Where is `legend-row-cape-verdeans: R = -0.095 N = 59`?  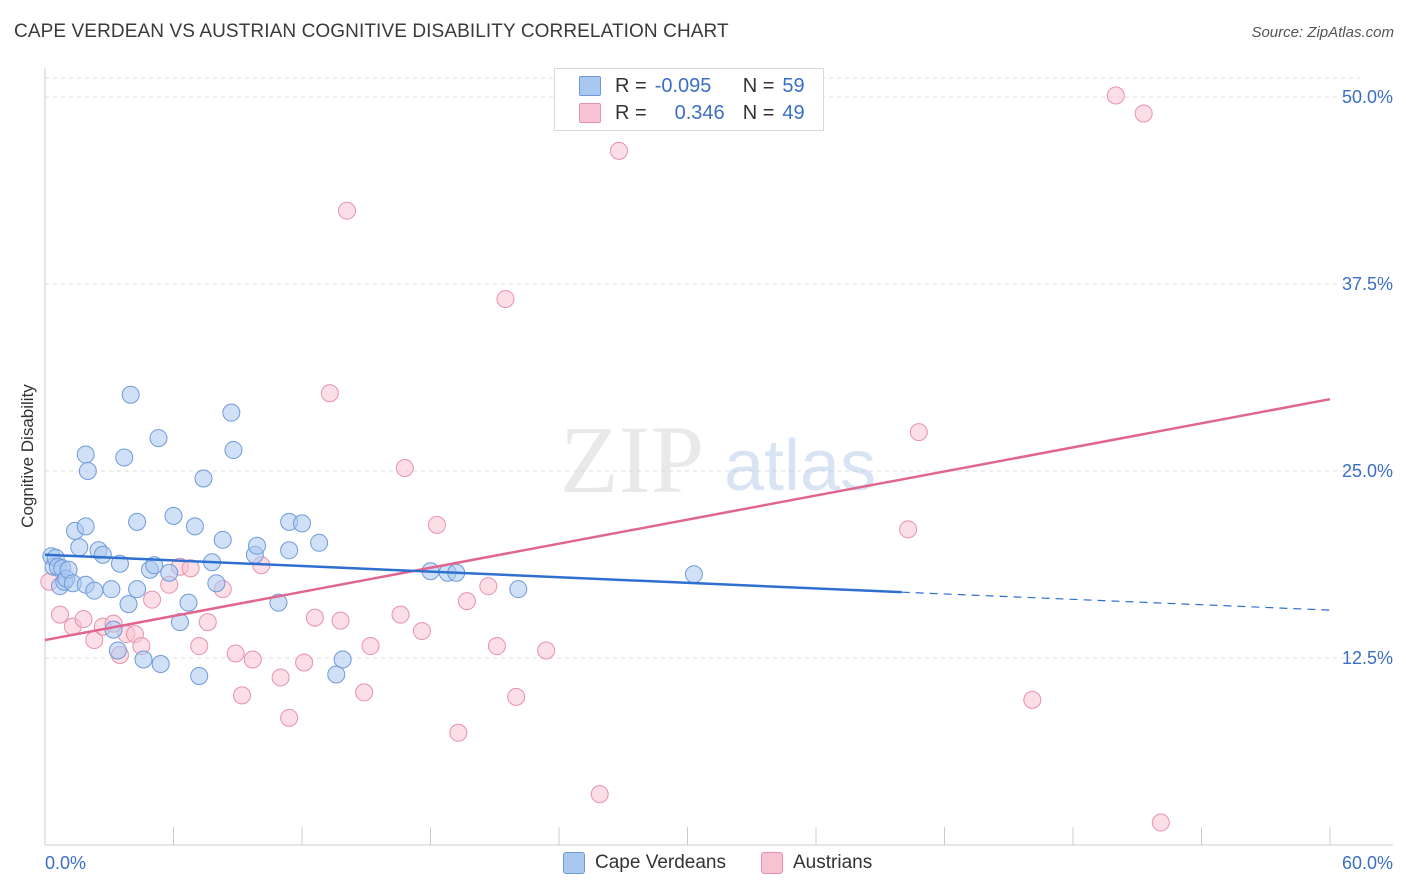 legend-row-cape-verdeans: R = -0.095 N = 59 is located at coordinates (692, 86).